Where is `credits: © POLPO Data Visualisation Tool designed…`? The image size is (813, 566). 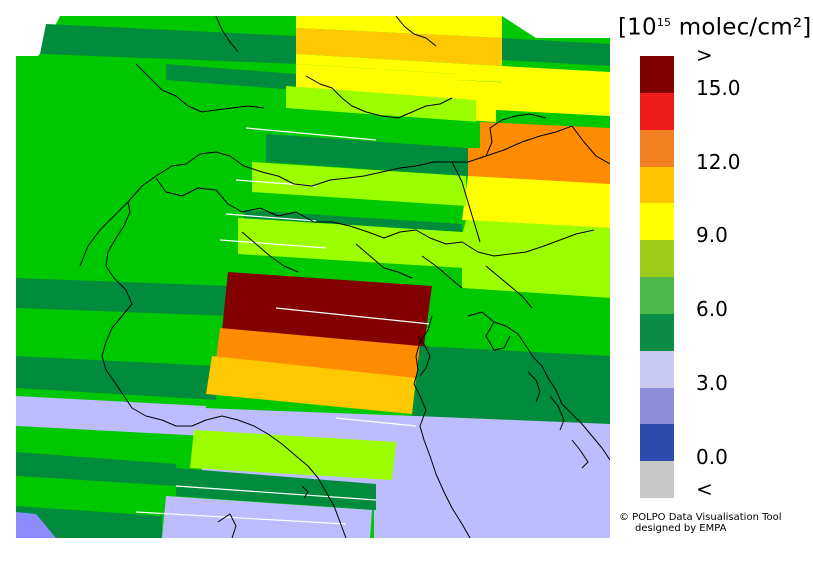 credits: © POLPO Data Visualisation Tool designed… is located at coordinates (700, 523).